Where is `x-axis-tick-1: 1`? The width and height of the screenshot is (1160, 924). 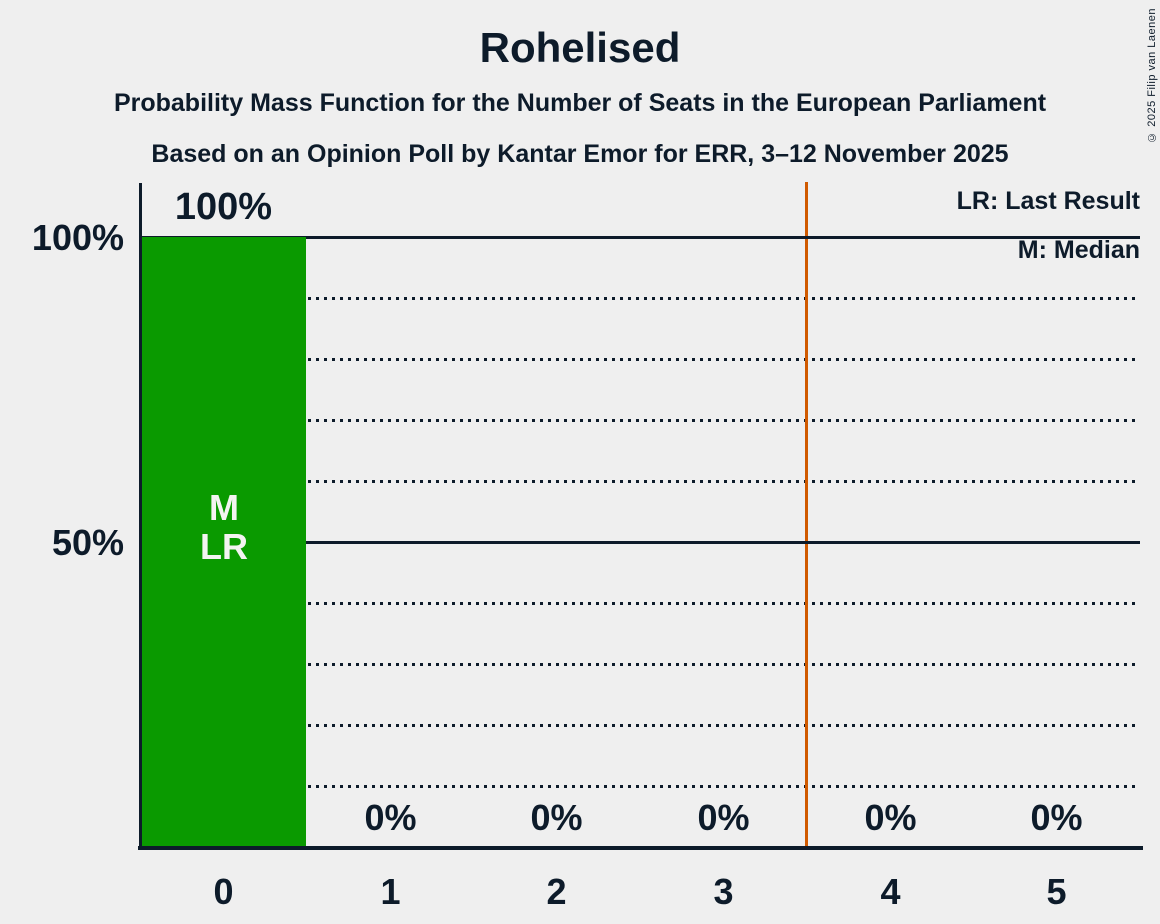
x-axis-tick-1: 1 is located at coordinates (390, 891).